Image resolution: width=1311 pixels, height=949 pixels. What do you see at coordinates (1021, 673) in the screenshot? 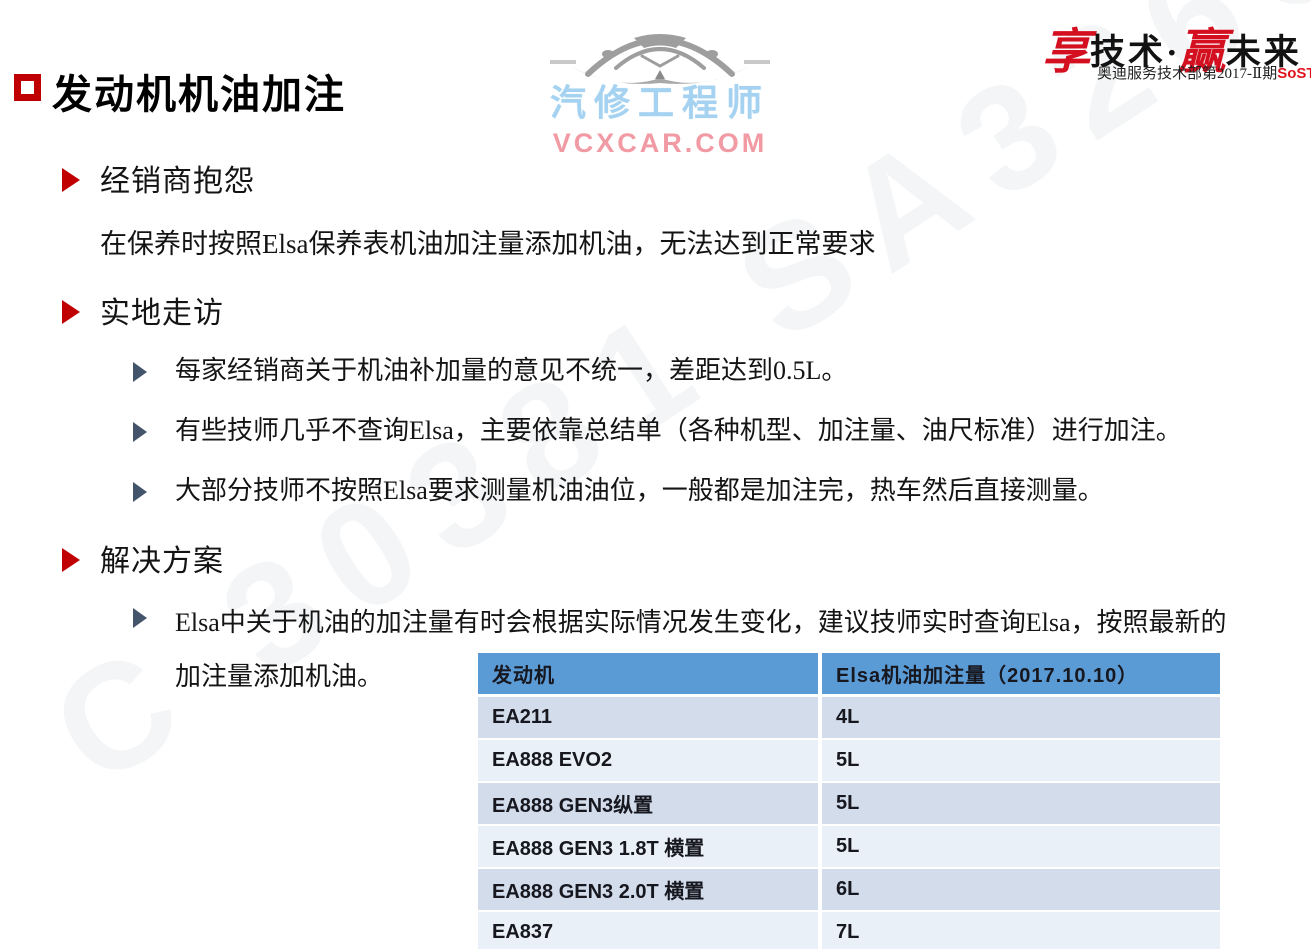
I see `table-header-volume: Elsa机油加注量（2017.10.10）` at bounding box center [1021, 673].